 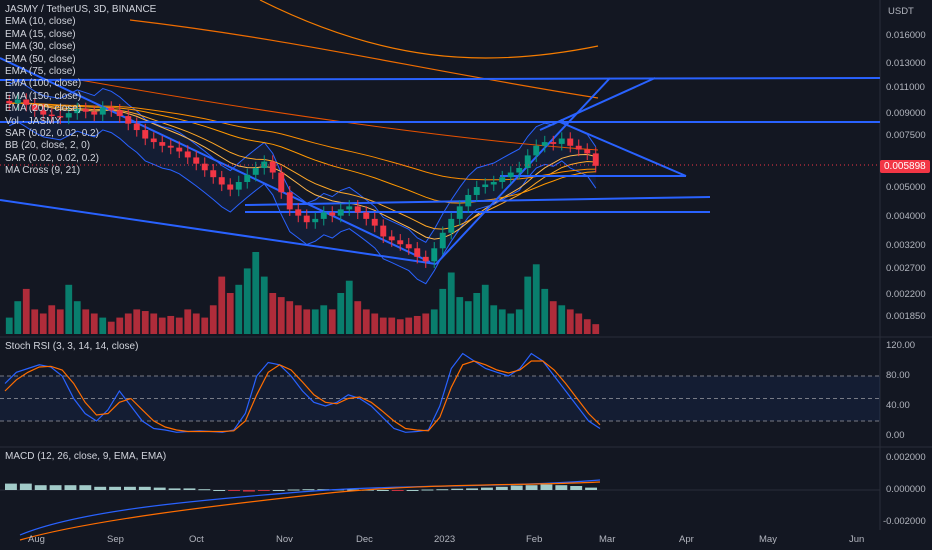 I want to click on time-tick: Dec, so click(x=364, y=539).